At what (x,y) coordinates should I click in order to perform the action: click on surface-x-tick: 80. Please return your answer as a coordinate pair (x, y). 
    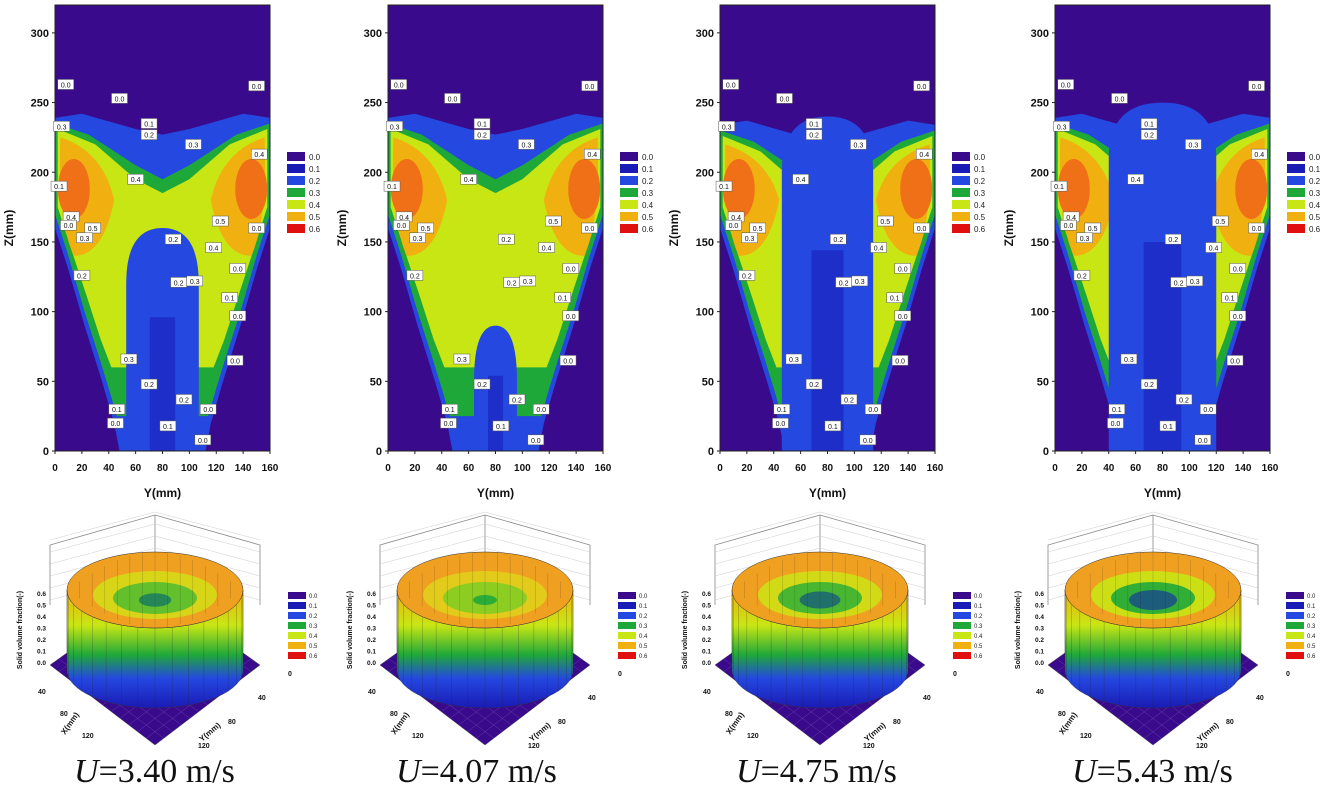
    Looking at the image, I should click on (1062, 714).